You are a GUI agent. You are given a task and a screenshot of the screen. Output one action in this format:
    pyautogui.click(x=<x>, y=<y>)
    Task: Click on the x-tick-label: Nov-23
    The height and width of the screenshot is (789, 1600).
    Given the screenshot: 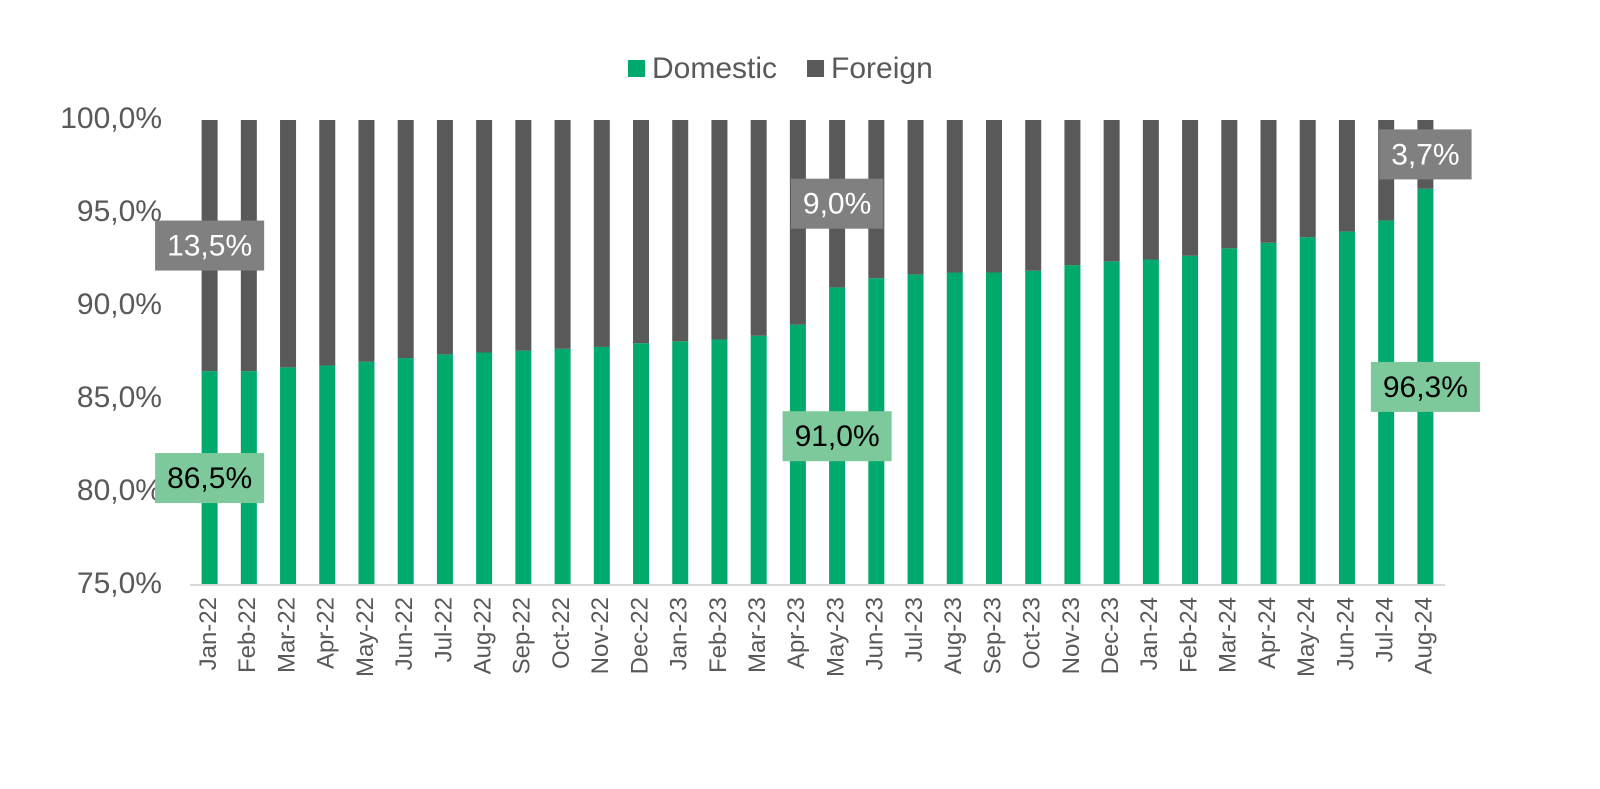 What is the action you would take?
    pyautogui.click(x=1071, y=635)
    